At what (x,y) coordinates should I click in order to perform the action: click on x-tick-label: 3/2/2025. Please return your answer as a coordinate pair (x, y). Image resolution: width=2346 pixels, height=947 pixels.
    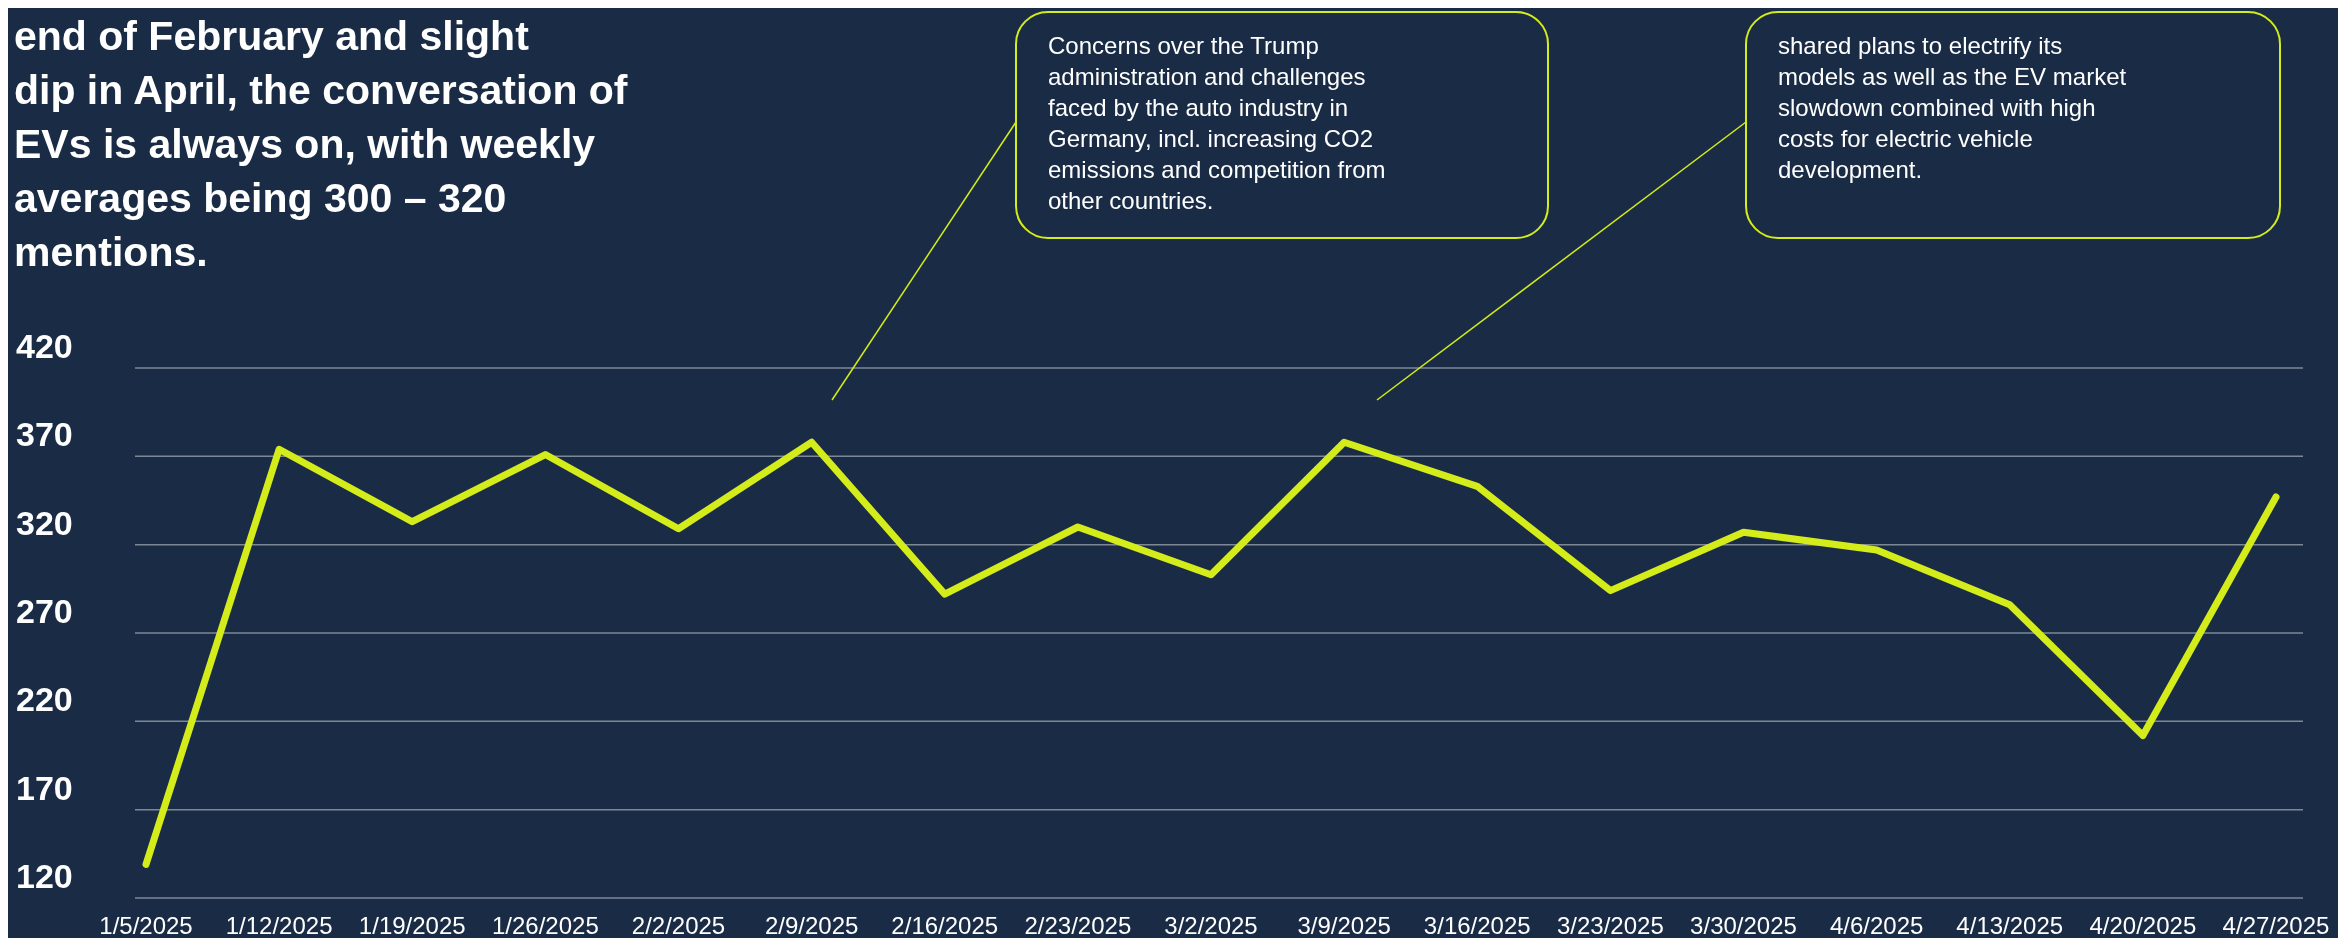
    Looking at the image, I should click on (1211, 925).